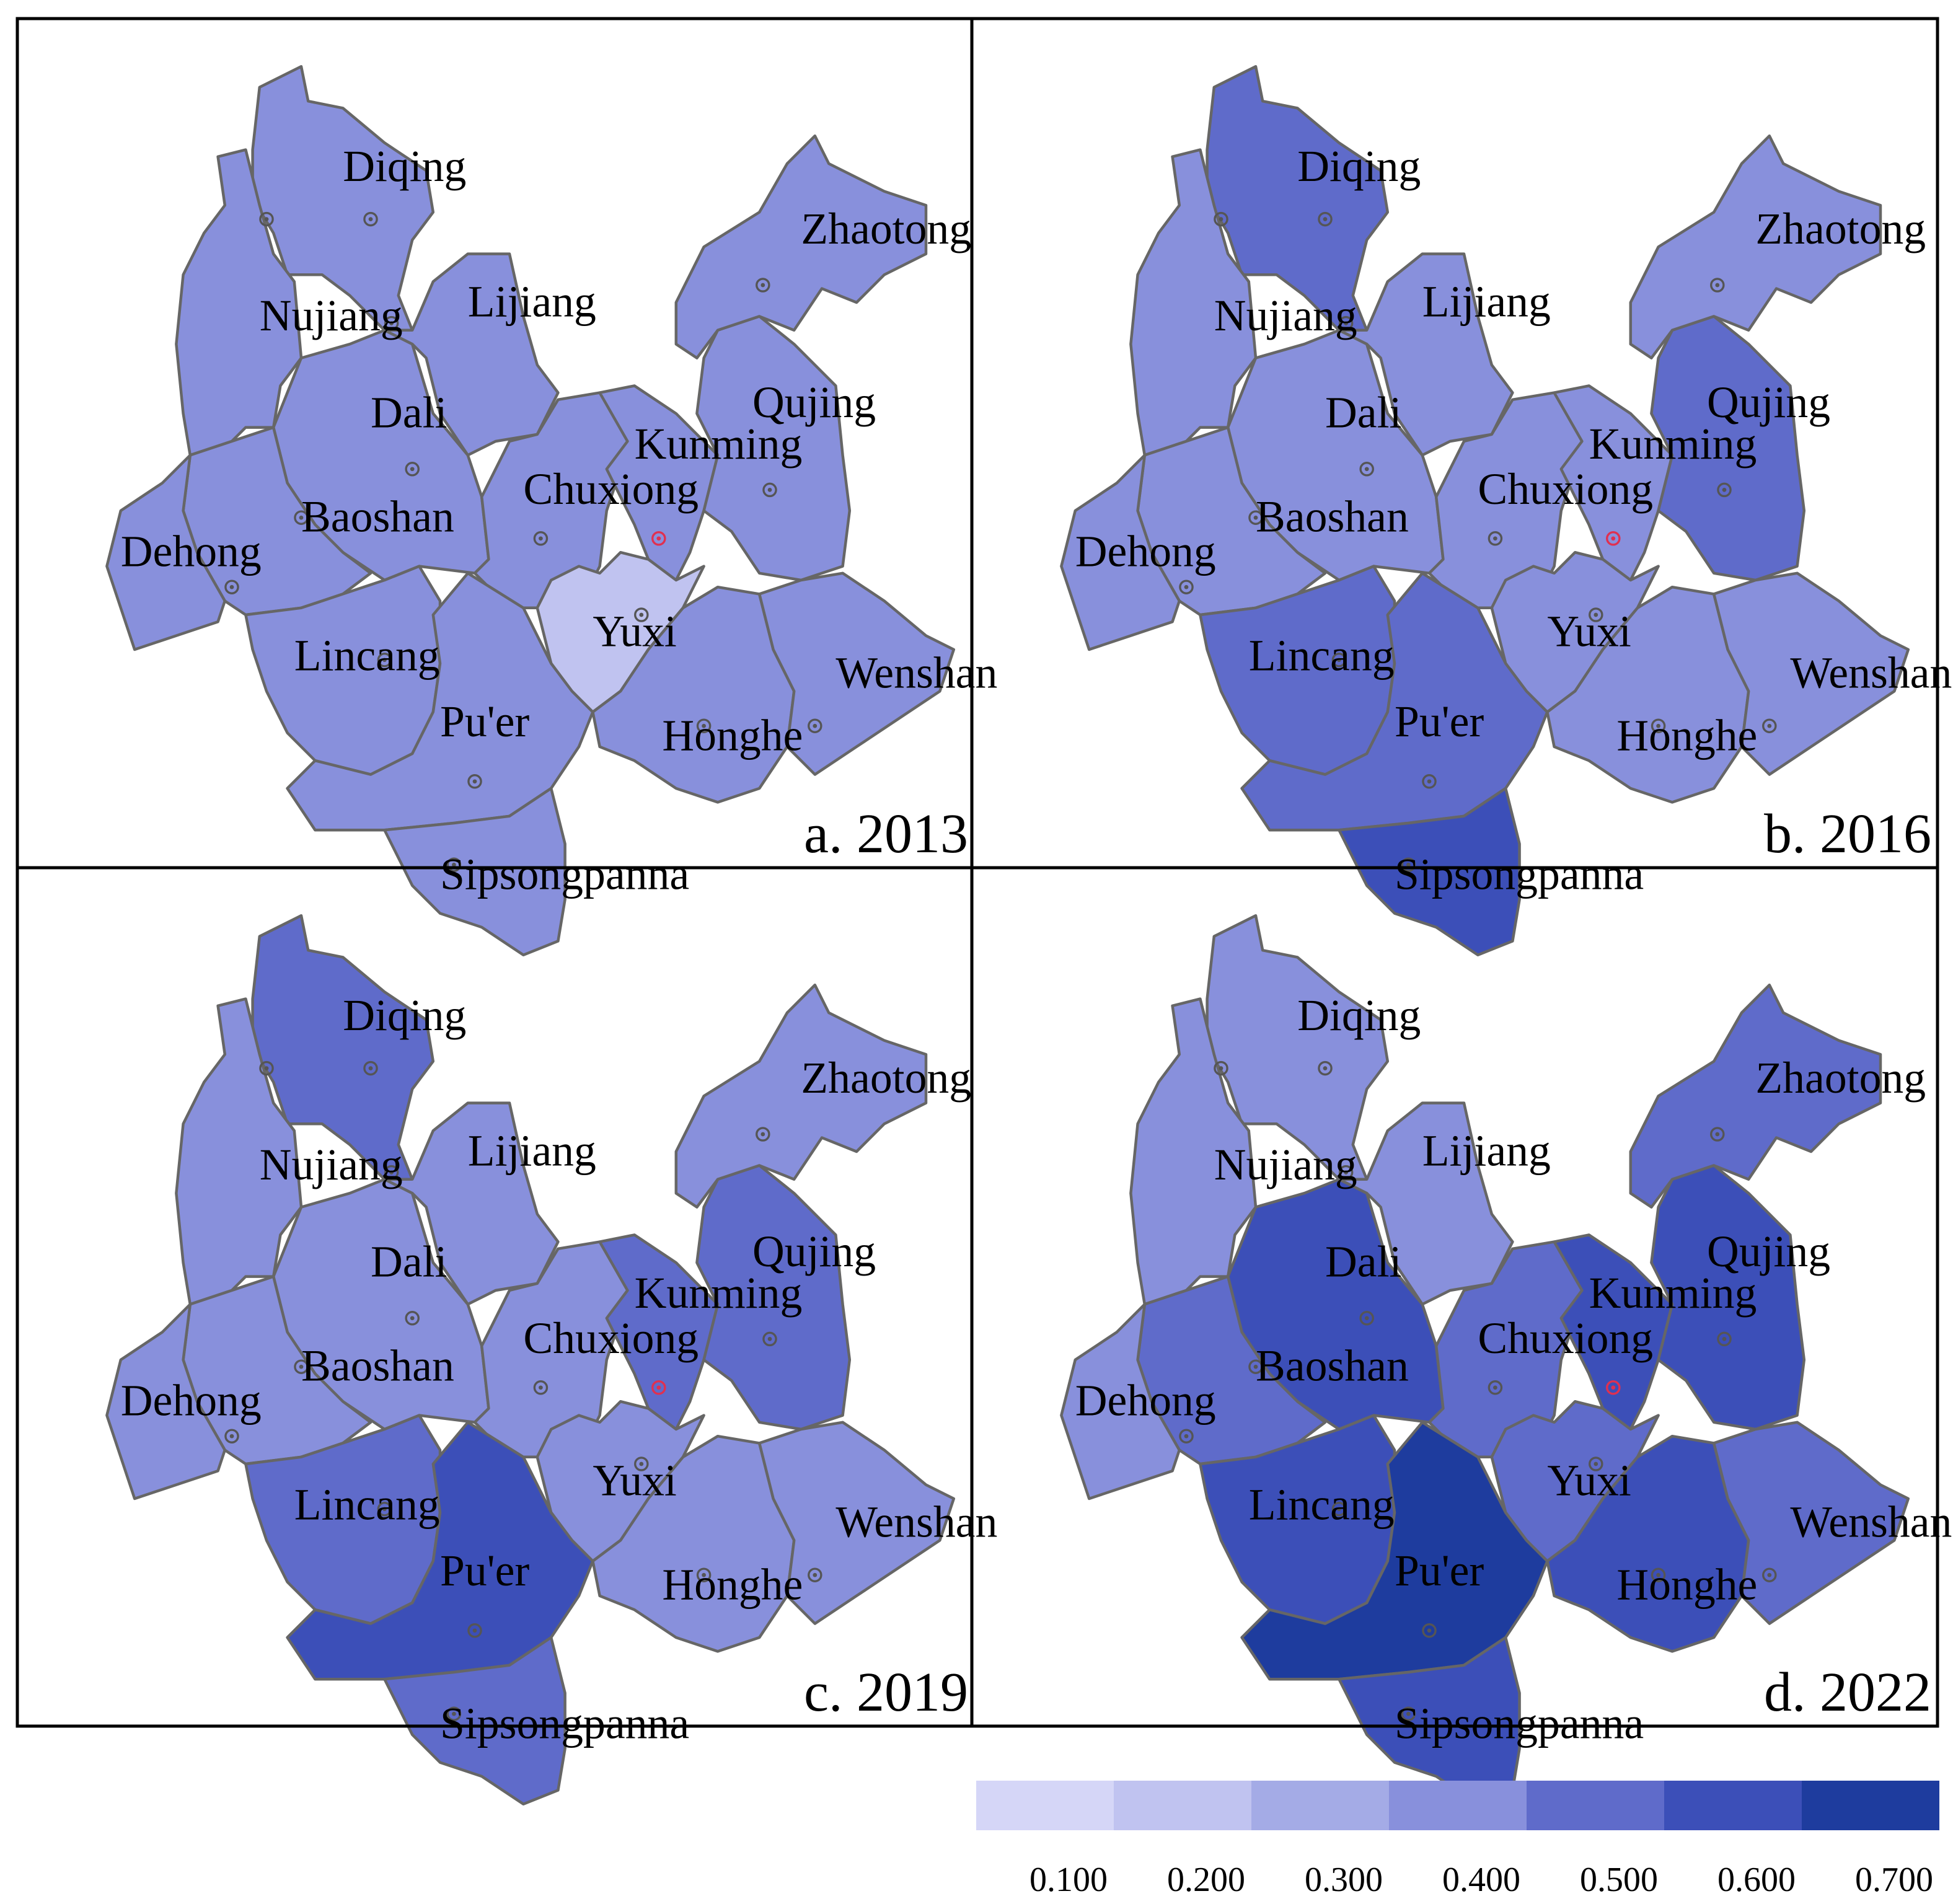 The width and height of the screenshot is (1953, 1904). I want to click on region-label-pu-er: Pu'er, so click(484, 721).